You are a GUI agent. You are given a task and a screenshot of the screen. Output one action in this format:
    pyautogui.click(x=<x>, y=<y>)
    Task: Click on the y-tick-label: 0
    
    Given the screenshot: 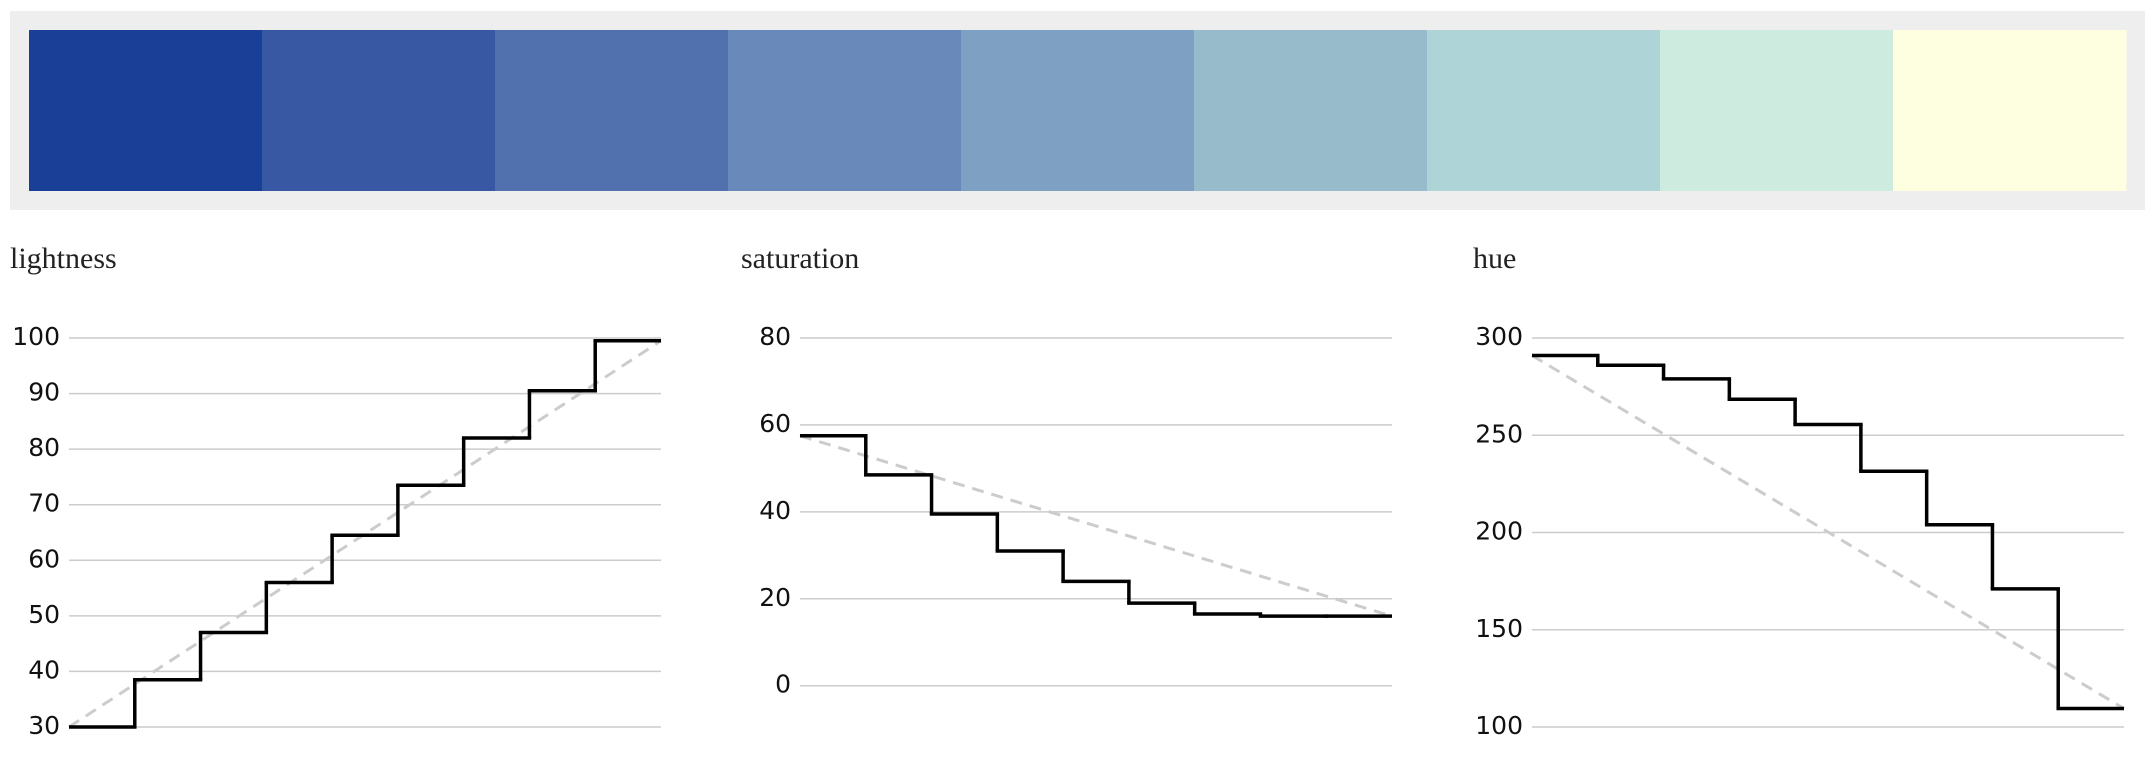 What is the action you would take?
    pyautogui.click(x=783, y=684)
    